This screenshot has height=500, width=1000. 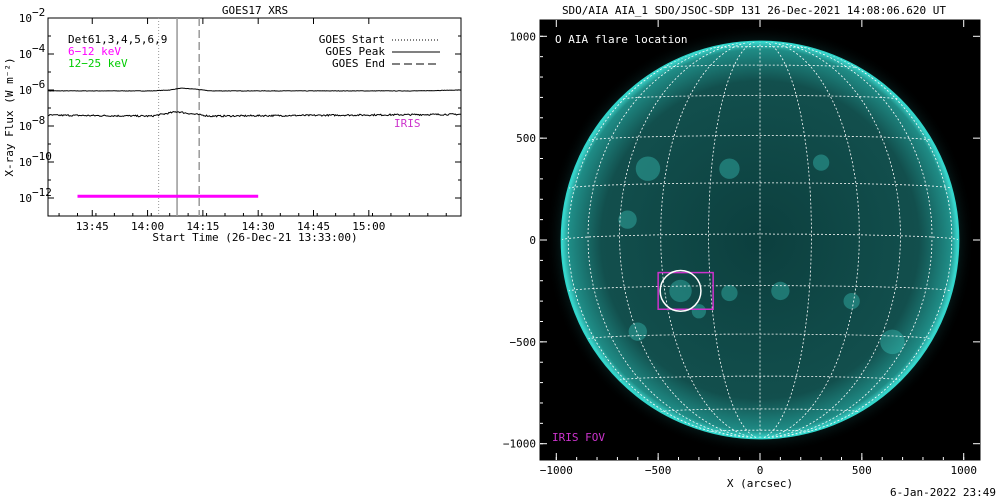 What do you see at coordinates (526, 138) in the screenshot?
I see `aia-y-tick-label: 500` at bounding box center [526, 138].